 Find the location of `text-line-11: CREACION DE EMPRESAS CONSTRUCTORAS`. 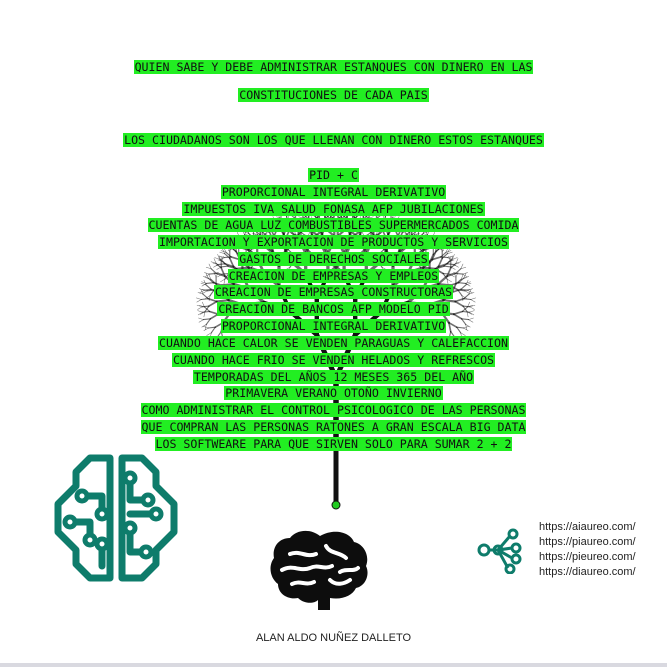

text-line-11: CREACION DE EMPRESAS CONSTRUCTORAS is located at coordinates (333, 290).